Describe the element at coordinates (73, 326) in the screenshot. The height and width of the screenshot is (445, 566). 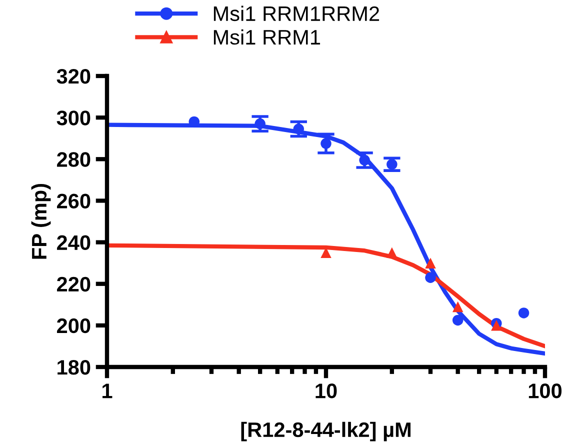
I see `y-tick-label: 200` at that location.